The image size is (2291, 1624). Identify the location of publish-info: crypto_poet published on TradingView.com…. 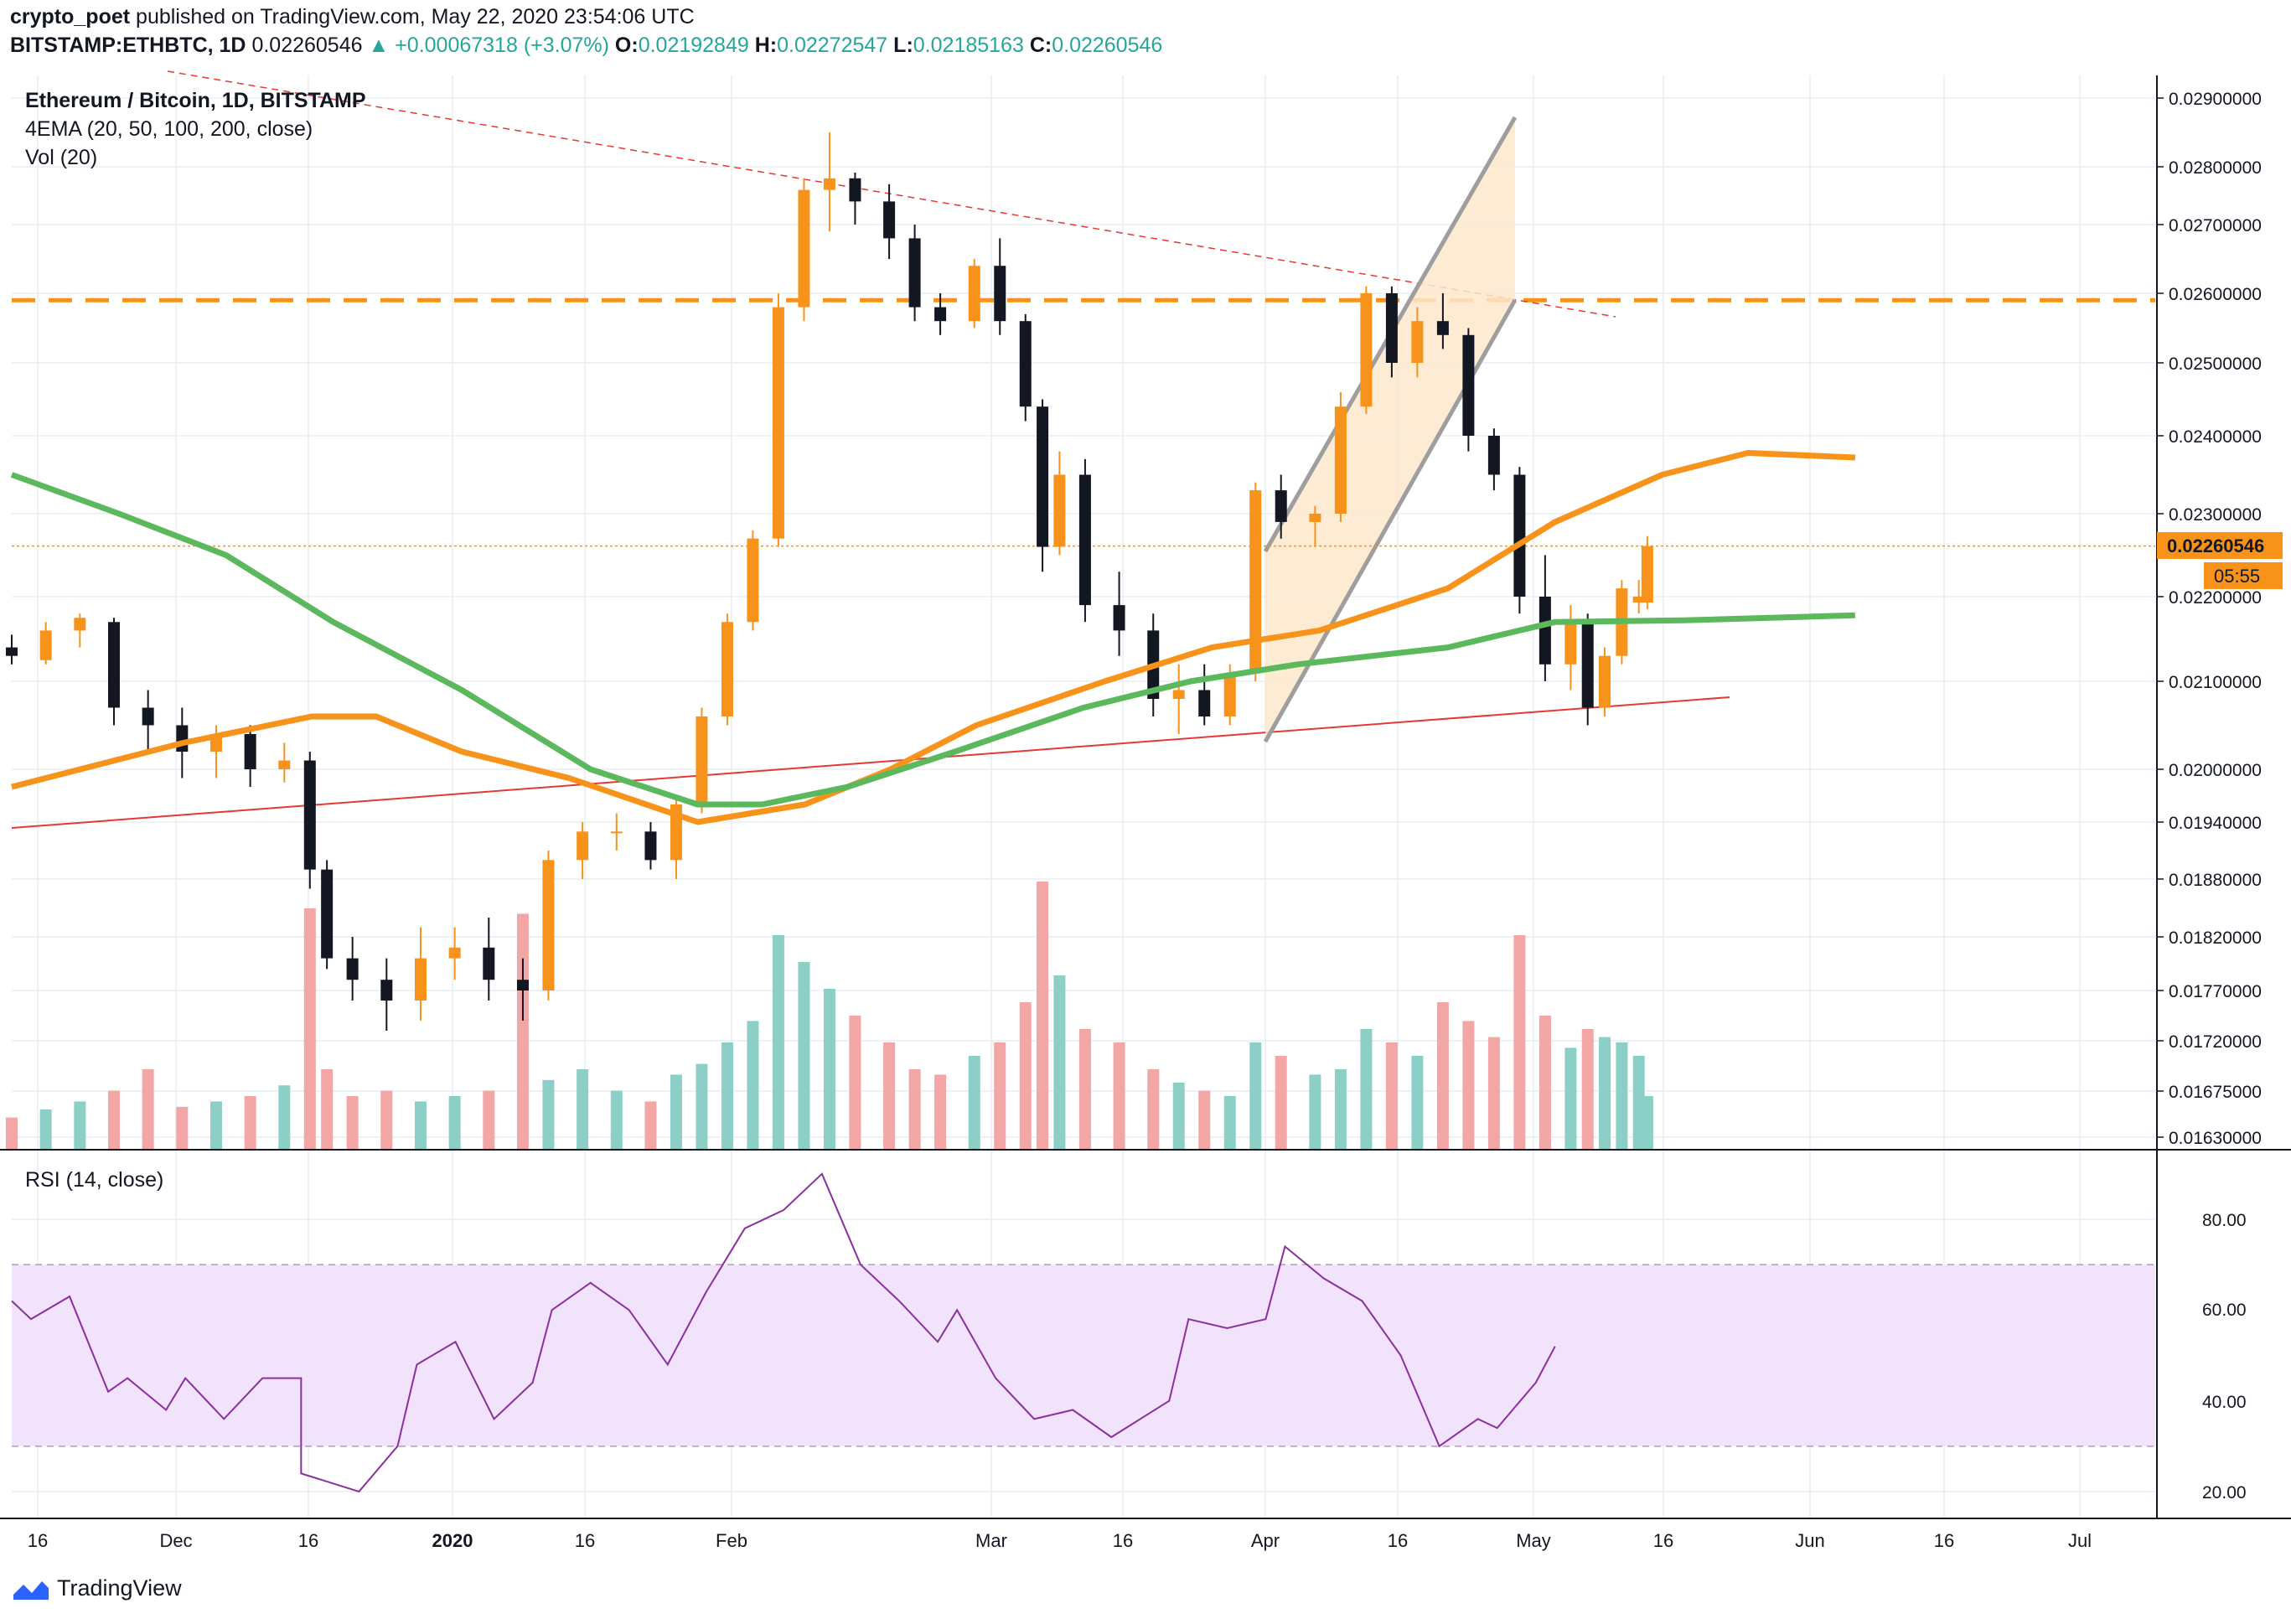
(352, 17).